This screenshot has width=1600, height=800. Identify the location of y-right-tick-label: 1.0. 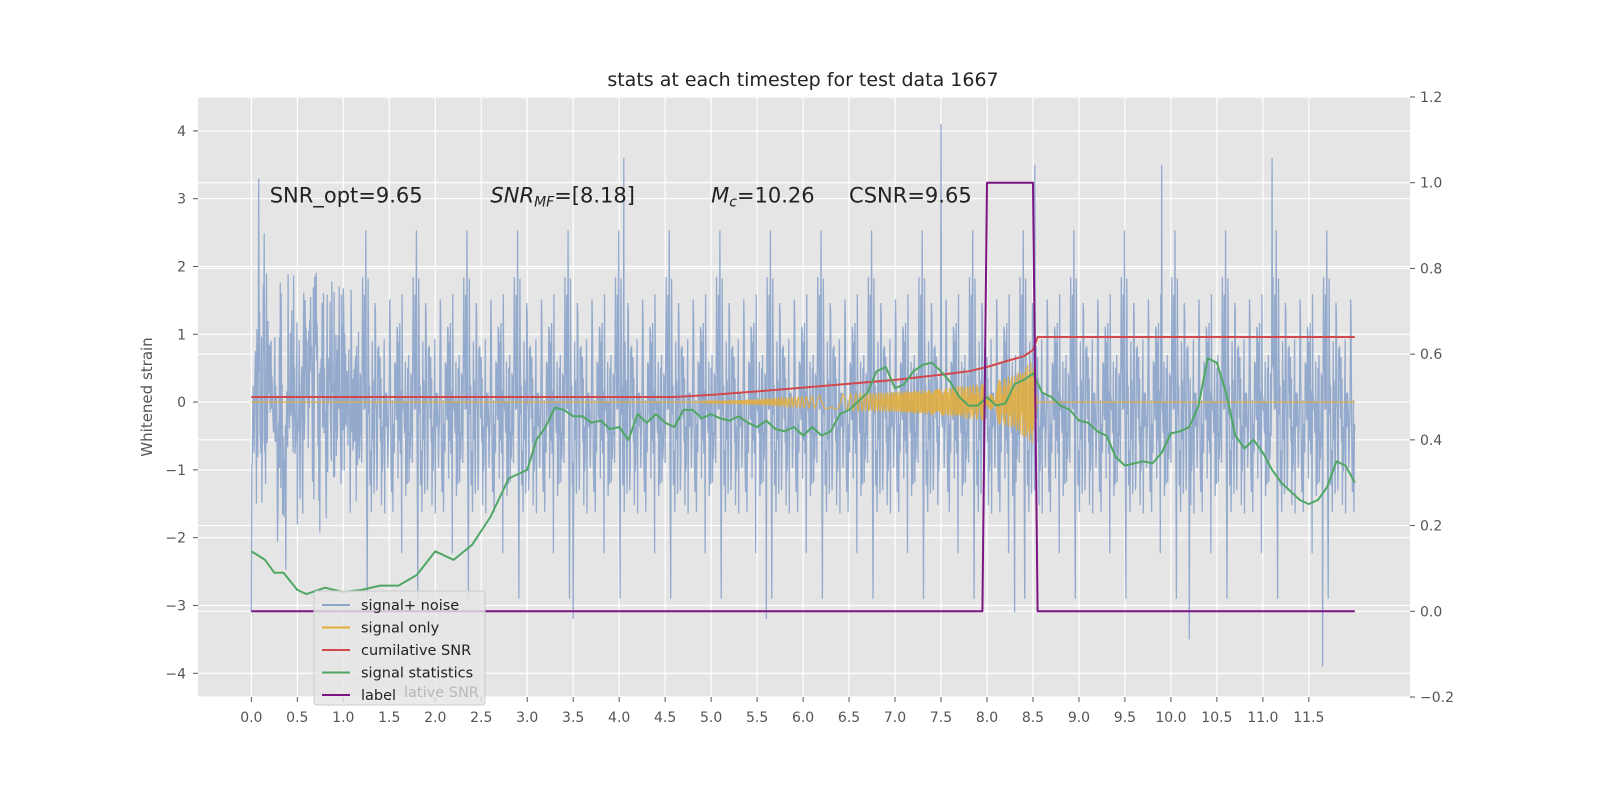
(1431, 184).